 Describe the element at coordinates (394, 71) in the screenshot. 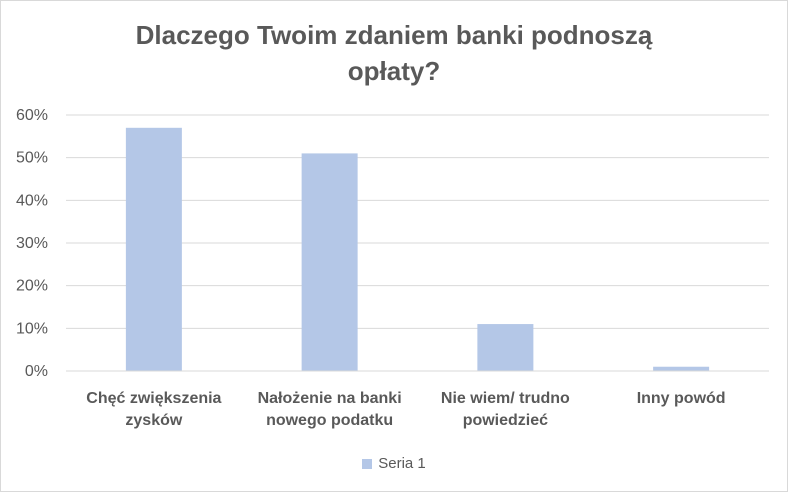

I see `chart-title-line-2: opłaty?` at that location.